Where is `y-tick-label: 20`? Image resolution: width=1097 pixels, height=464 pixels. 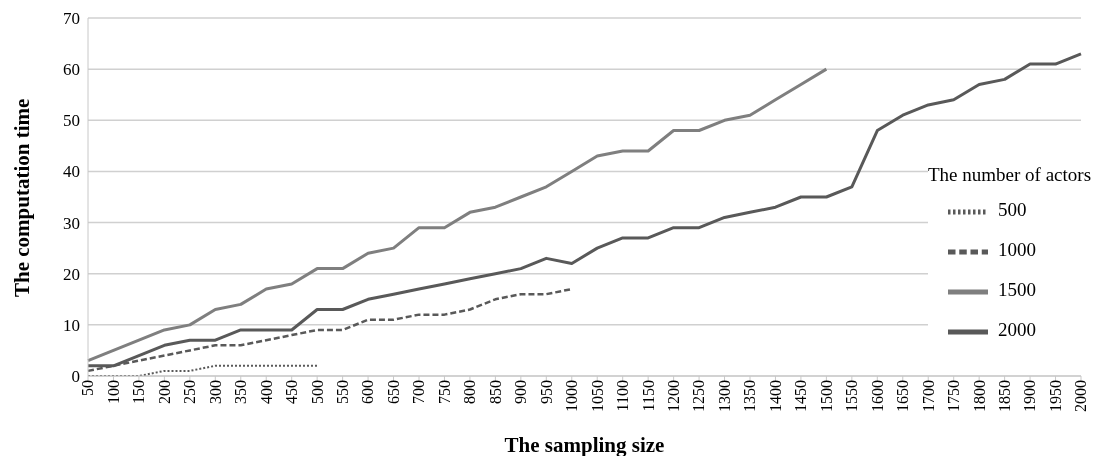 y-tick-label: 20 is located at coordinates (71, 274).